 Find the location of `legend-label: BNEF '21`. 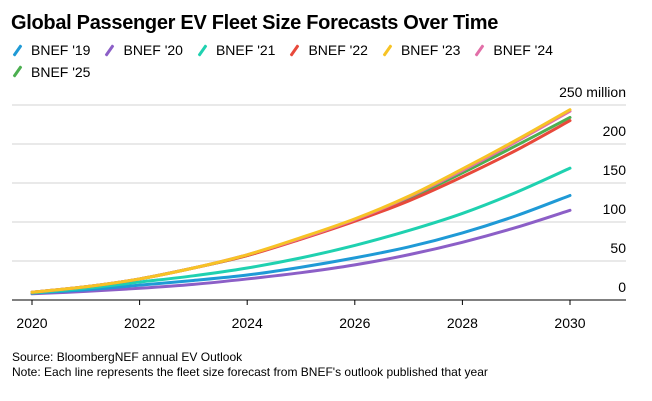

legend-label: BNEF '21 is located at coordinates (245, 50).